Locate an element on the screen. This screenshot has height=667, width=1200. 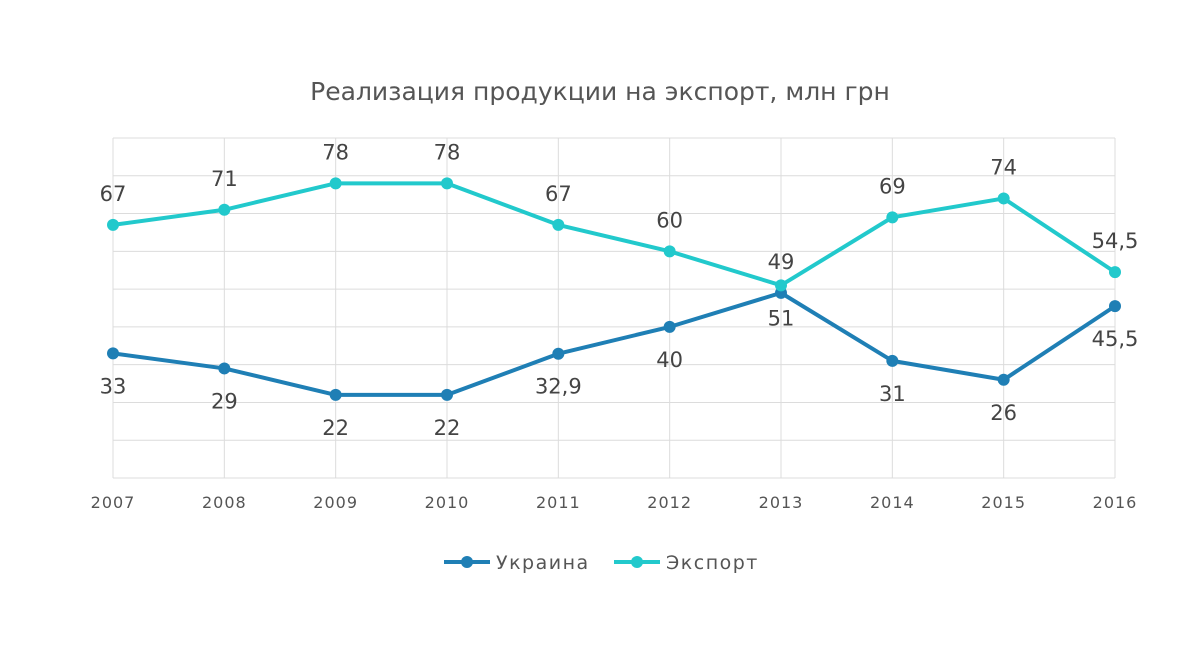
legend-item-ukraine: Украина is located at coordinates (517, 563).